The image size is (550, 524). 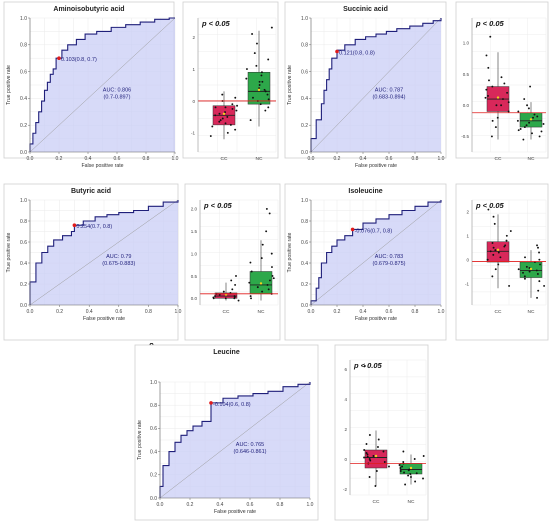 What do you see at coordinates (498, 159) in the screenshot?
I see `x-tick-label: CC` at bounding box center [498, 159].